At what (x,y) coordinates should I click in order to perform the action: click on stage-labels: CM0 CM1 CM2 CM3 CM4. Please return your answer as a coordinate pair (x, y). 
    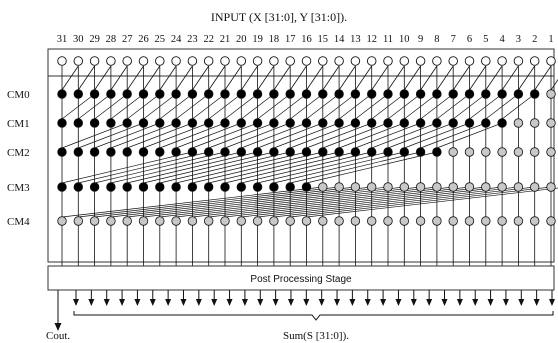
    Looking at the image, I should click on (18, 158).